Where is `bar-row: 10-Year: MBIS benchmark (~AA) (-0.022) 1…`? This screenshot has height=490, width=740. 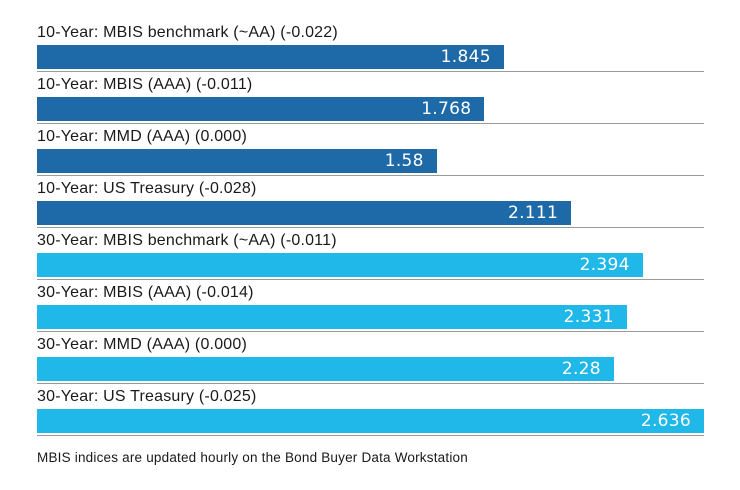
bar-row: 10-Year: MBIS benchmark (~AA) (-0.022) 1… is located at coordinates (370, 46).